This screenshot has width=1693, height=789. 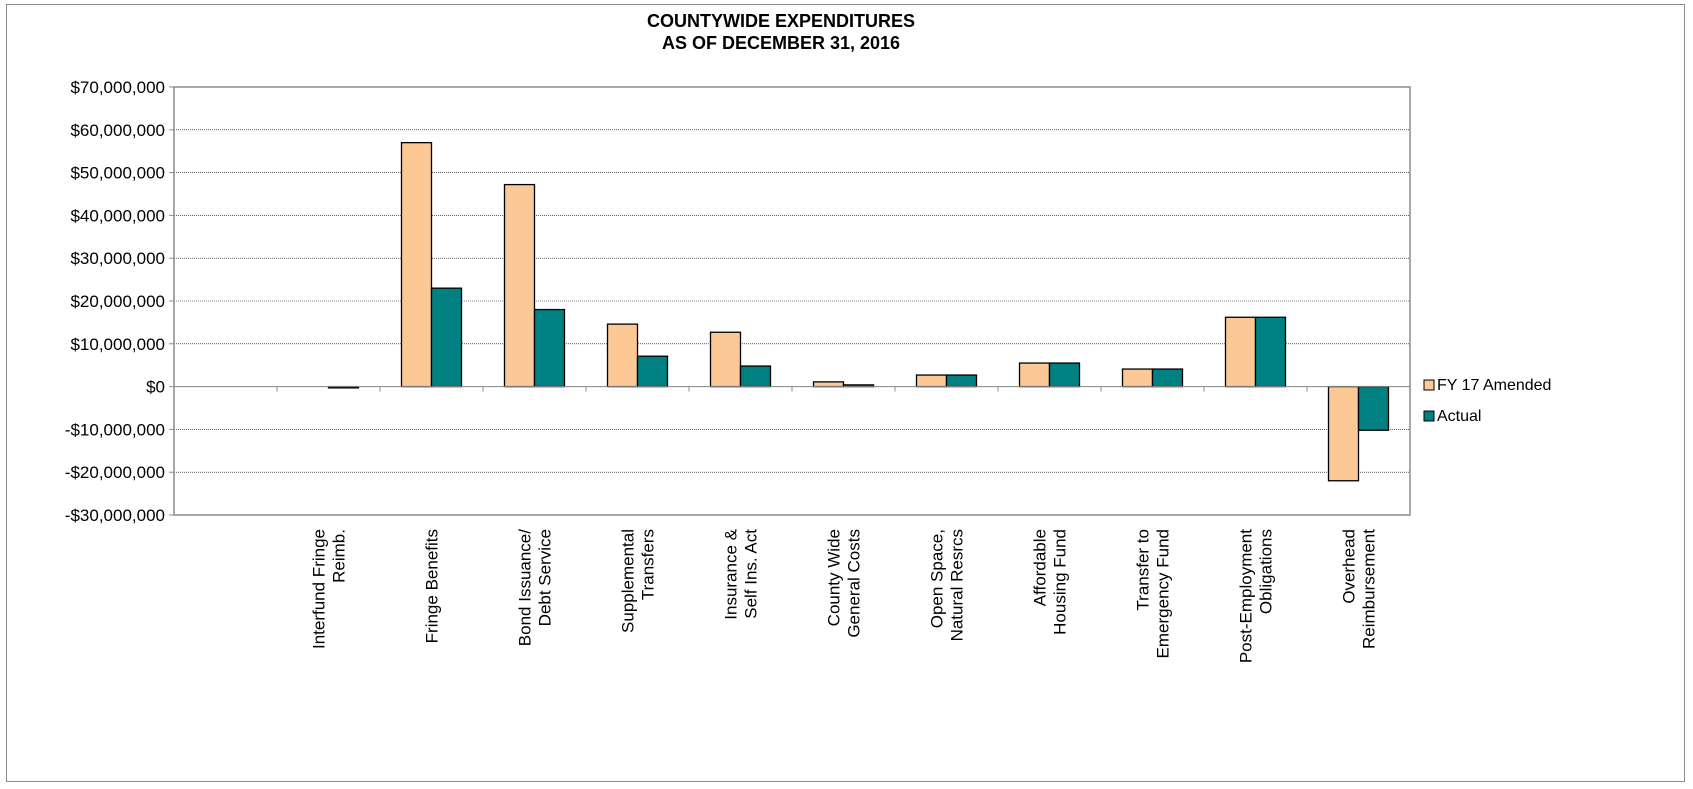 I want to click on chart-title-line-1: COUNTYWIDE EXPENDITURES, so click(x=781, y=21).